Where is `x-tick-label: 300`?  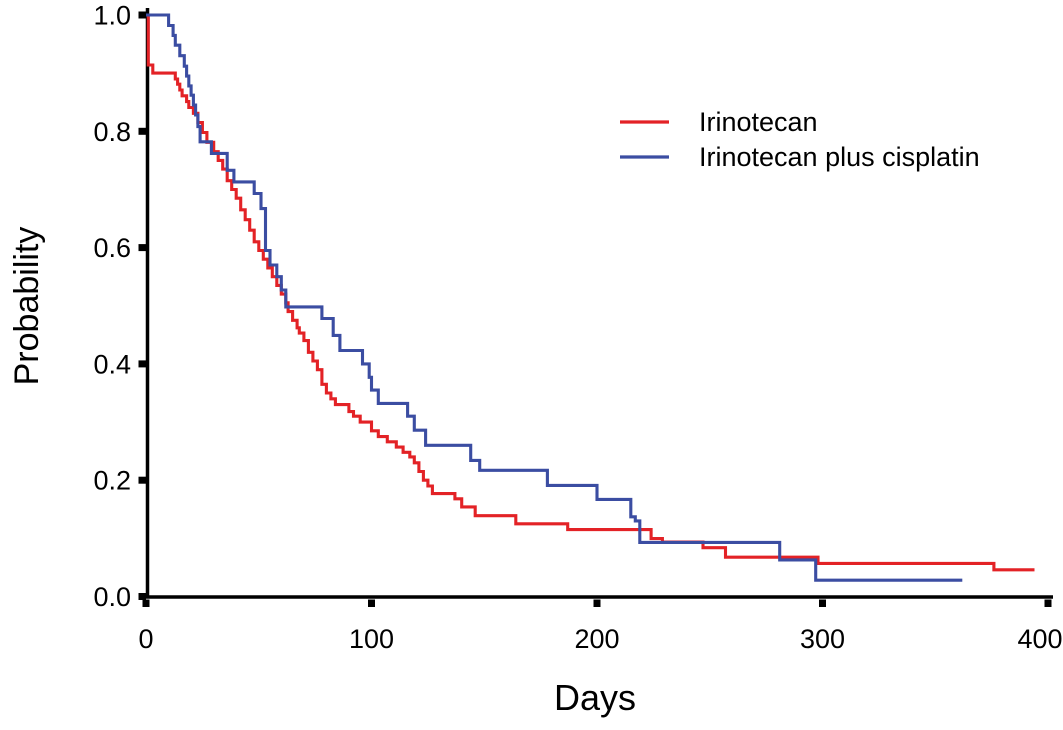
x-tick-label: 300 is located at coordinates (822, 639).